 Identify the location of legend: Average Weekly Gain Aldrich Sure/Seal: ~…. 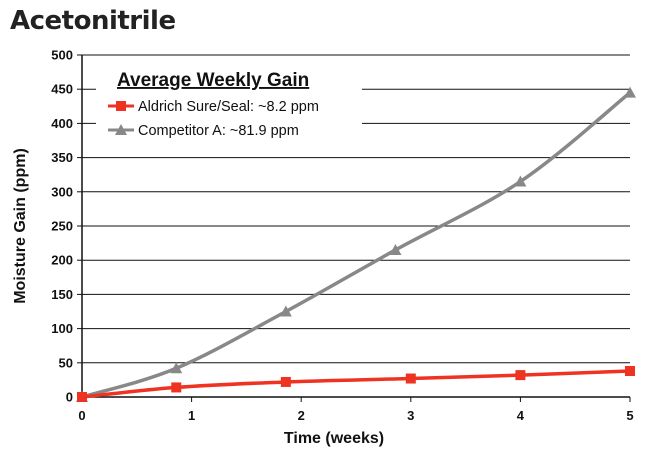
(229, 104).